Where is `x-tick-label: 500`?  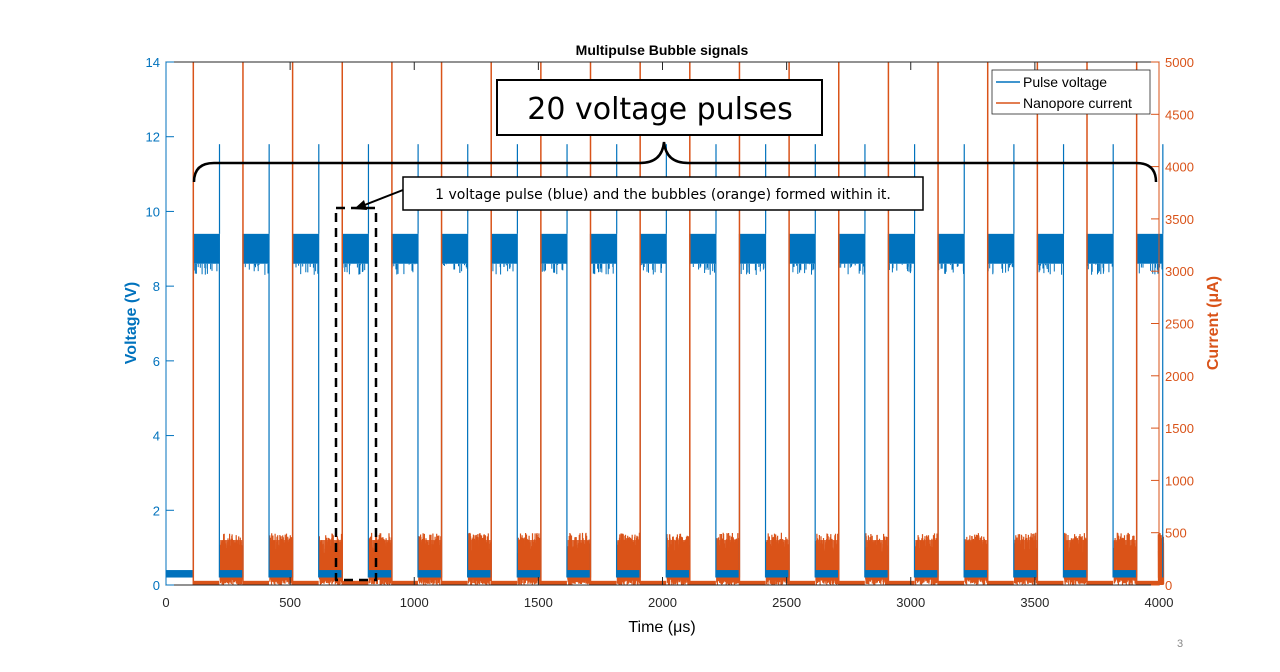
x-tick-label: 500 is located at coordinates (290, 602).